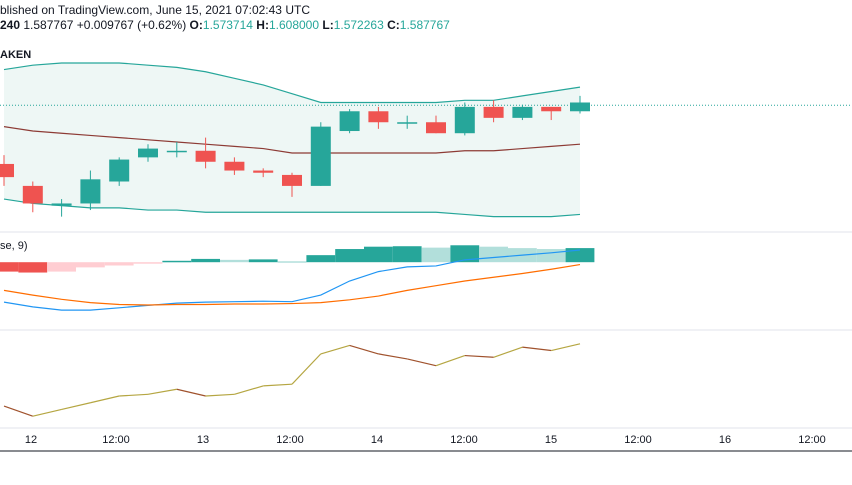 Image resolution: width=852 pixels, height=485 pixels. I want to click on close-label: C:, so click(393, 25).